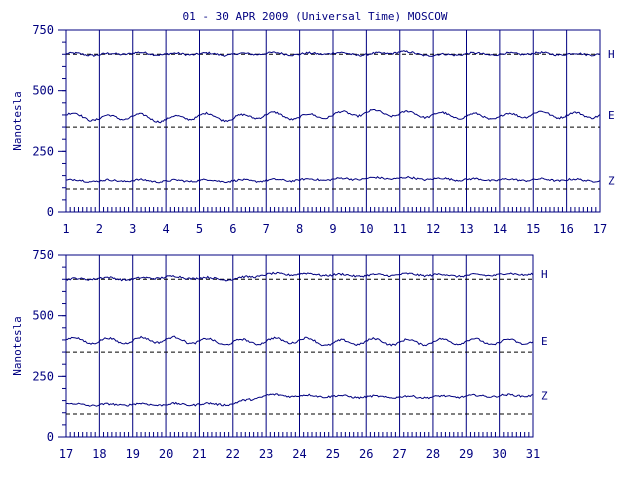 The image size is (640, 480). Describe the element at coordinates (433, 454) in the screenshot. I see `x-tick-label: 28` at that location.